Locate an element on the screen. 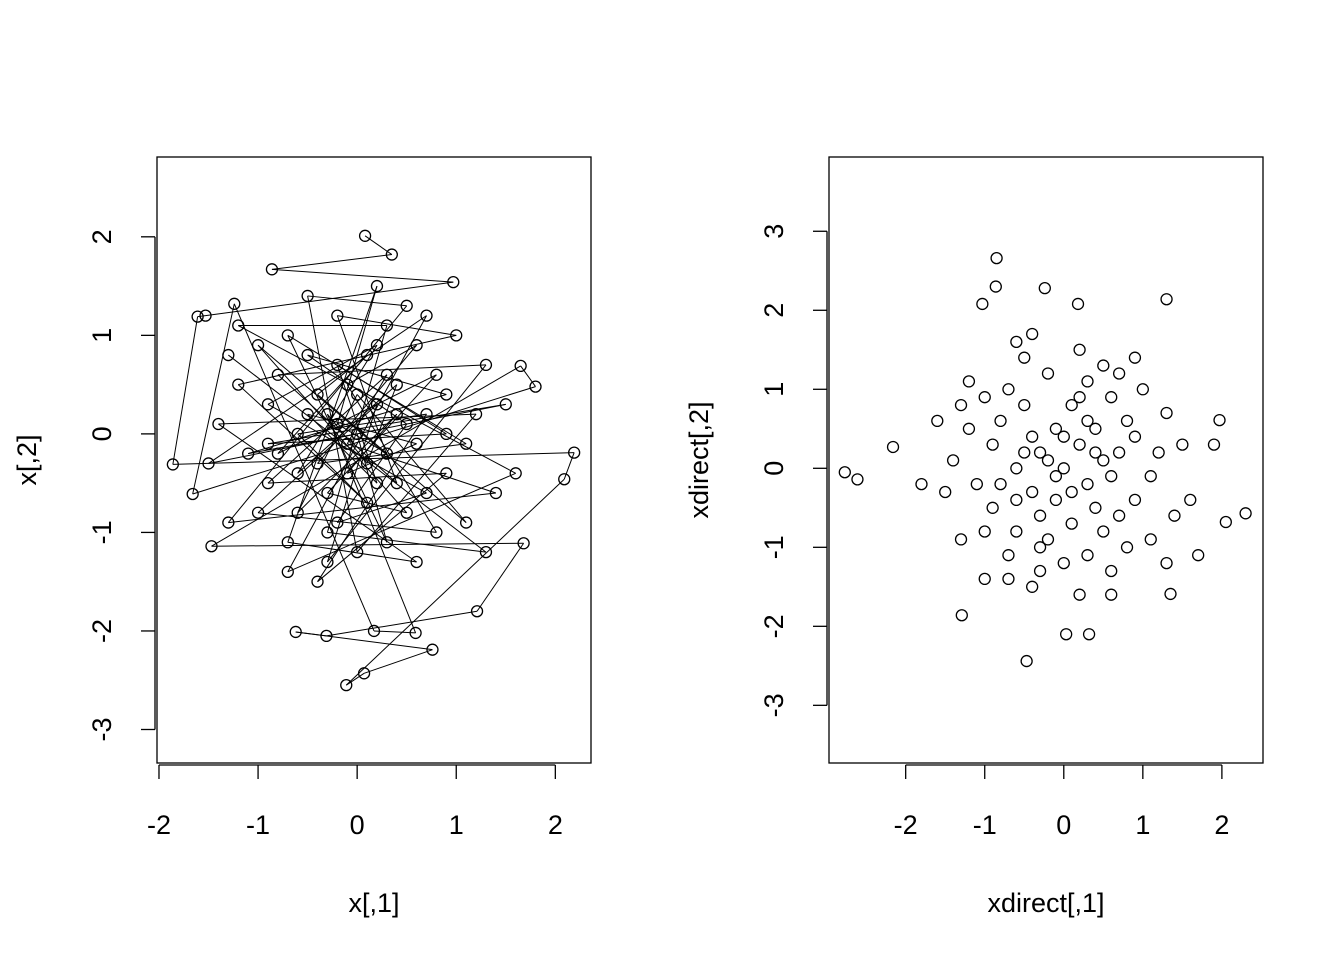 The height and width of the screenshot is (960, 1344). x-tick-label: -2 is located at coordinates (159, 825).